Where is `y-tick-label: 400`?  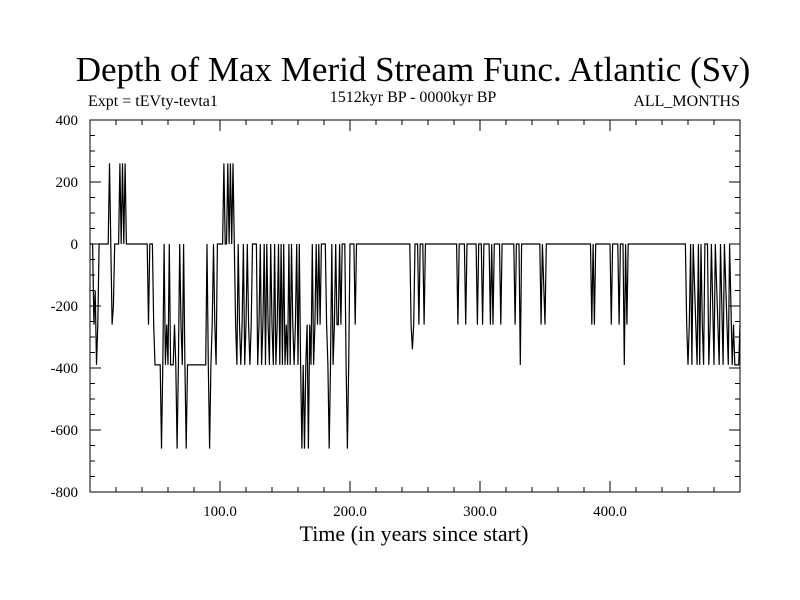
y-tick-label: 400 is located at coordinates (67, 121).